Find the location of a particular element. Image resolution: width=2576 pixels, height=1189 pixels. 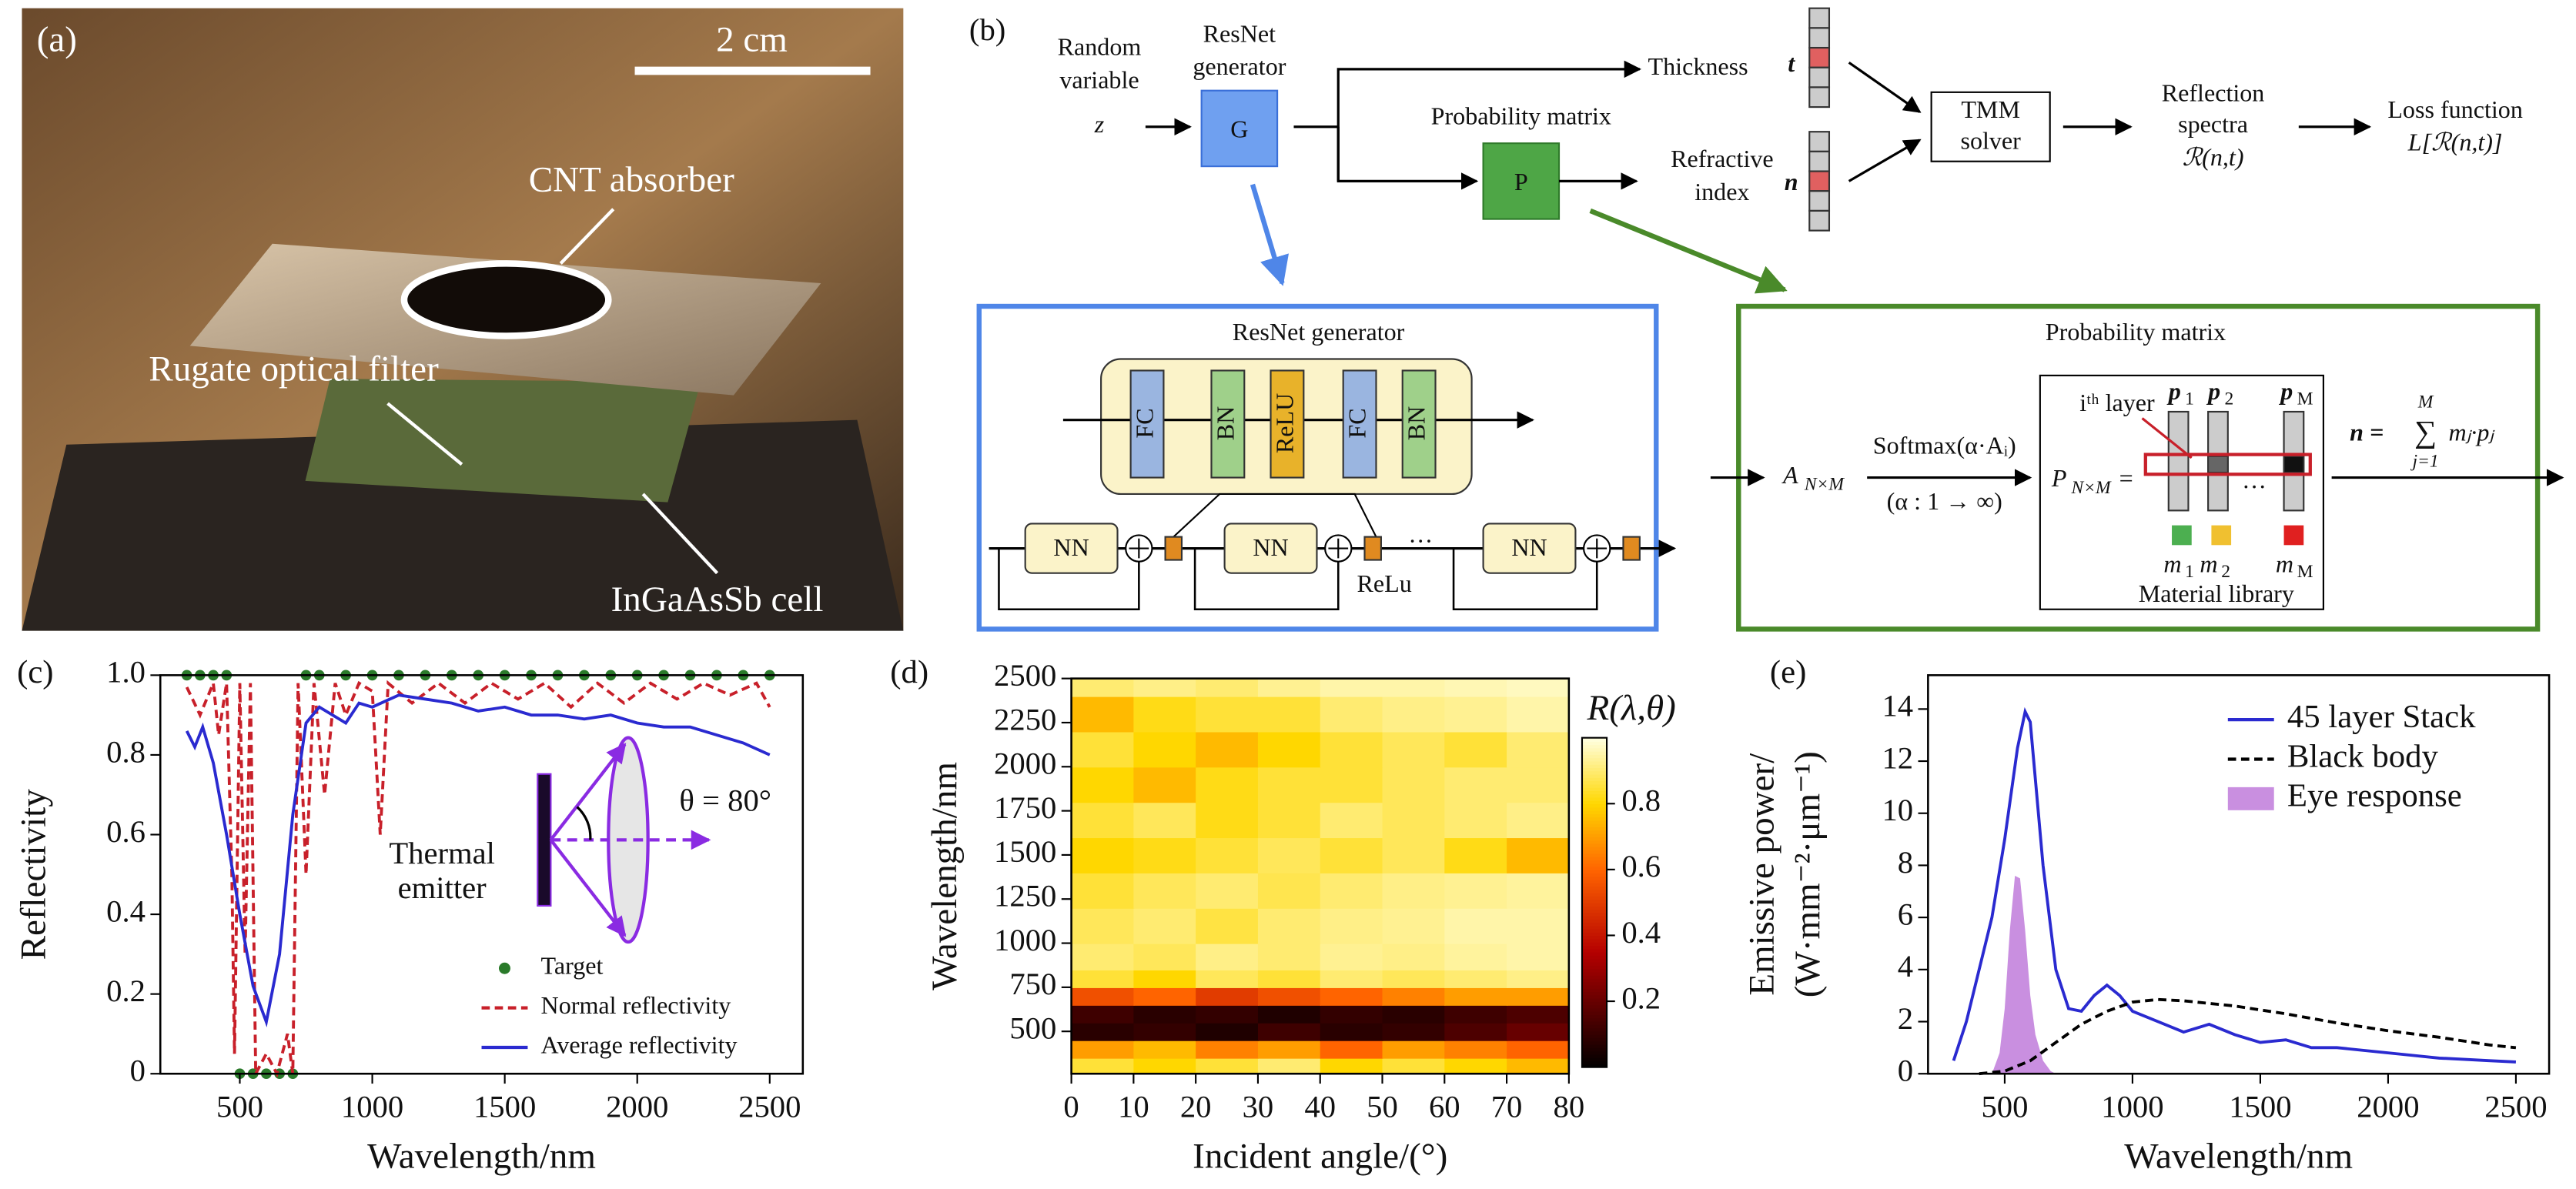

x-tick-label: 40 is located at coordinates (1320, 1107).